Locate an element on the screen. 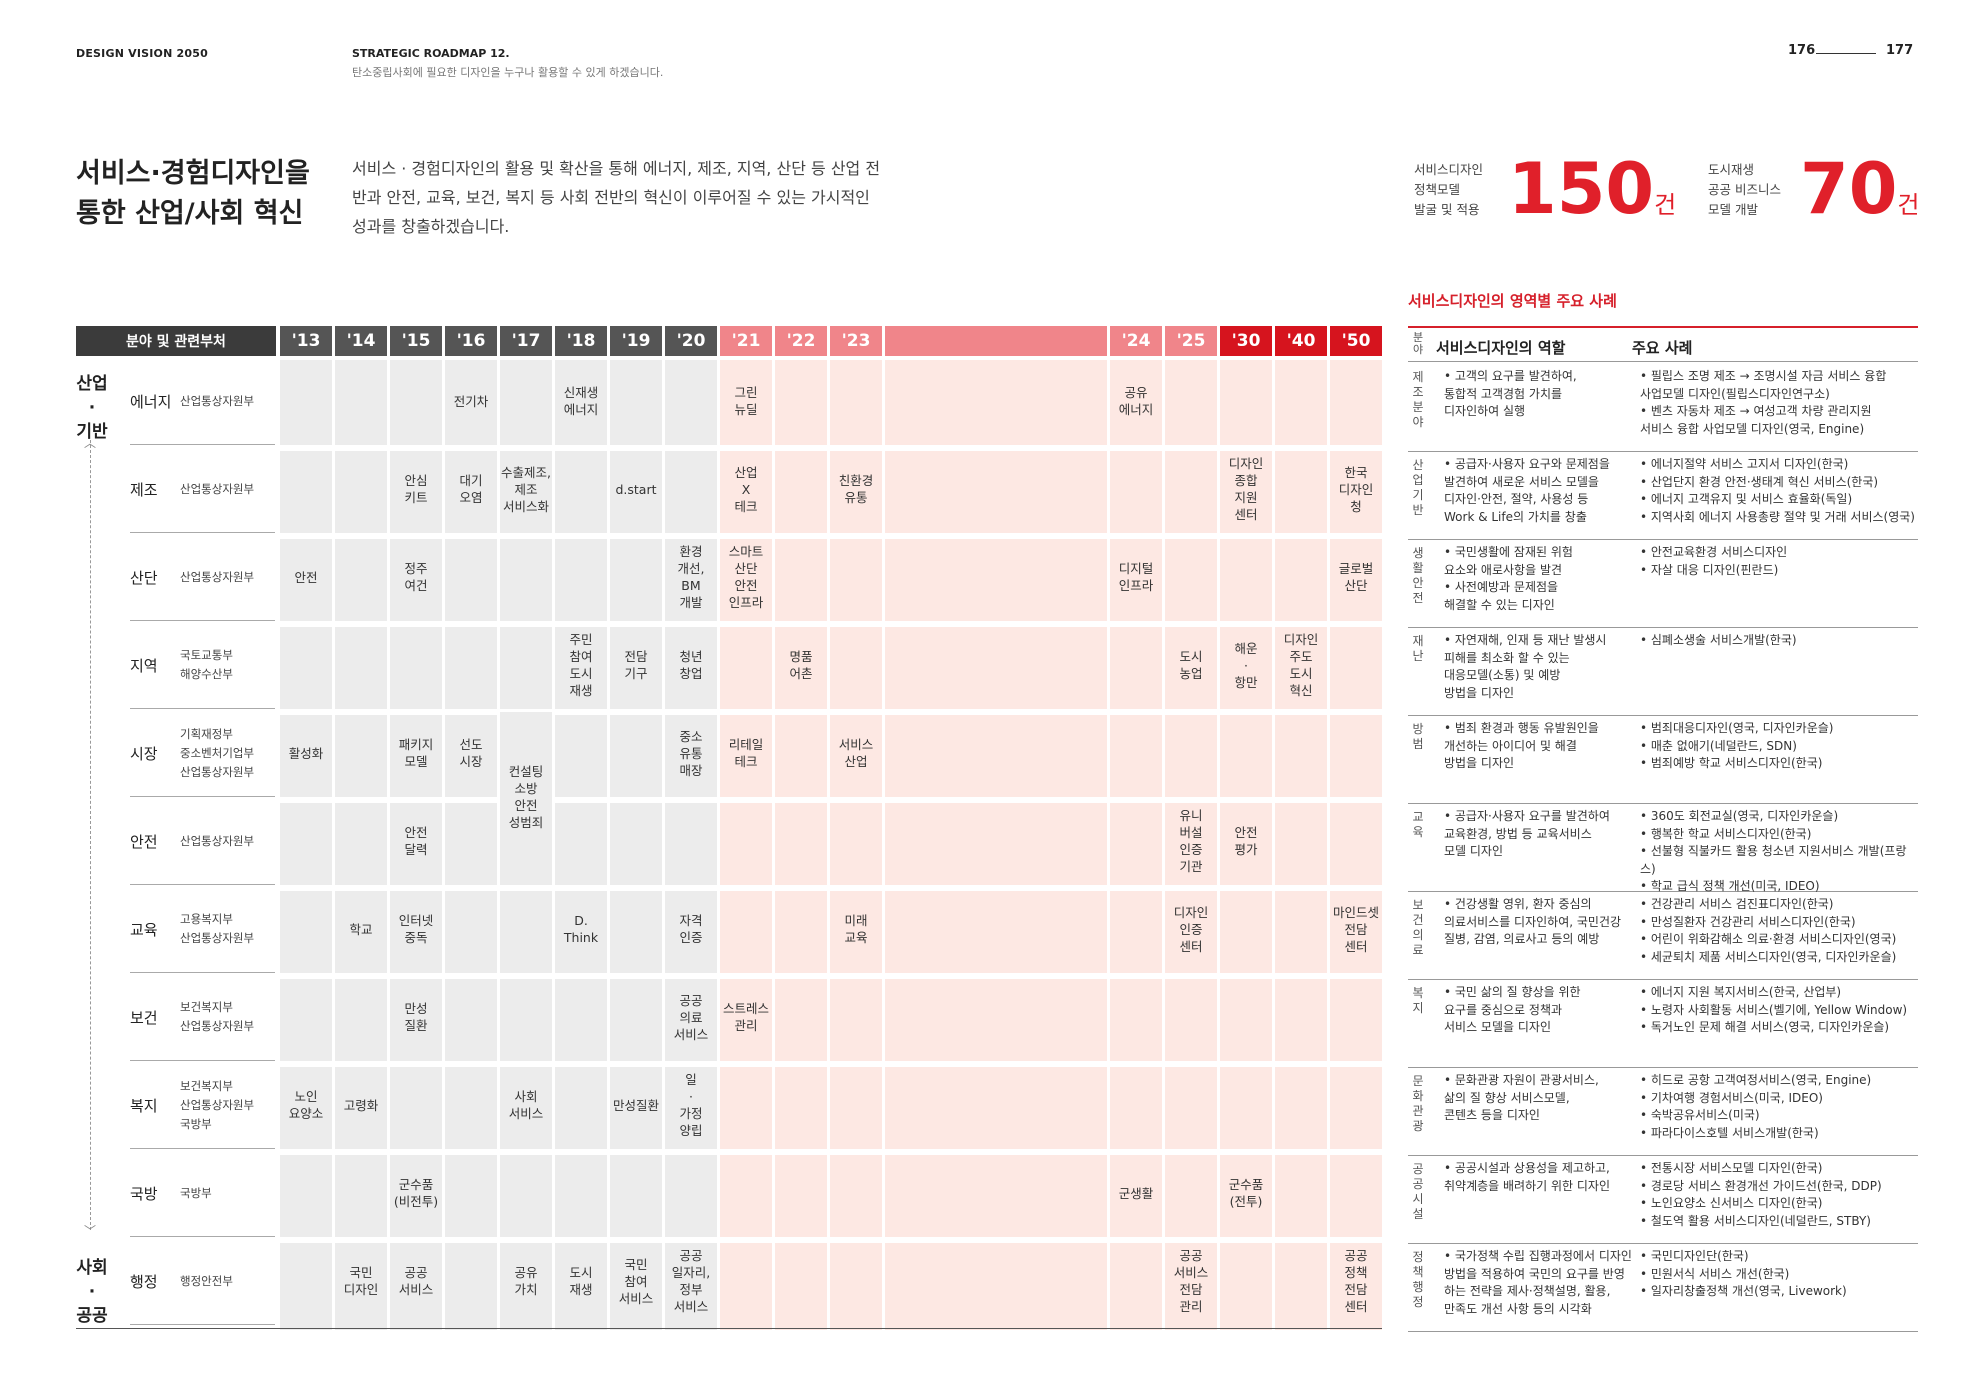 The width and height of the screenshot is (1987, 1397). row-dept: 보건복지부 산업통상자원부 is located at coordinates (217, 1016).